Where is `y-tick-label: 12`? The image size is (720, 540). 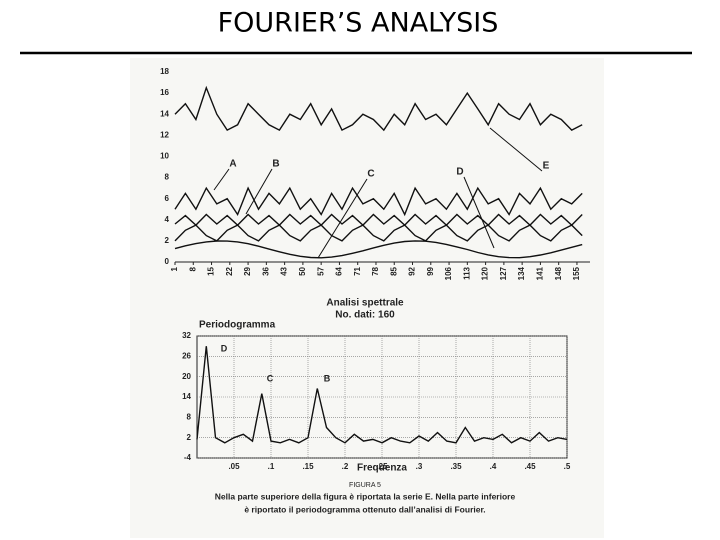
y-tick-label: 12 is located at coordinates (164, 134).